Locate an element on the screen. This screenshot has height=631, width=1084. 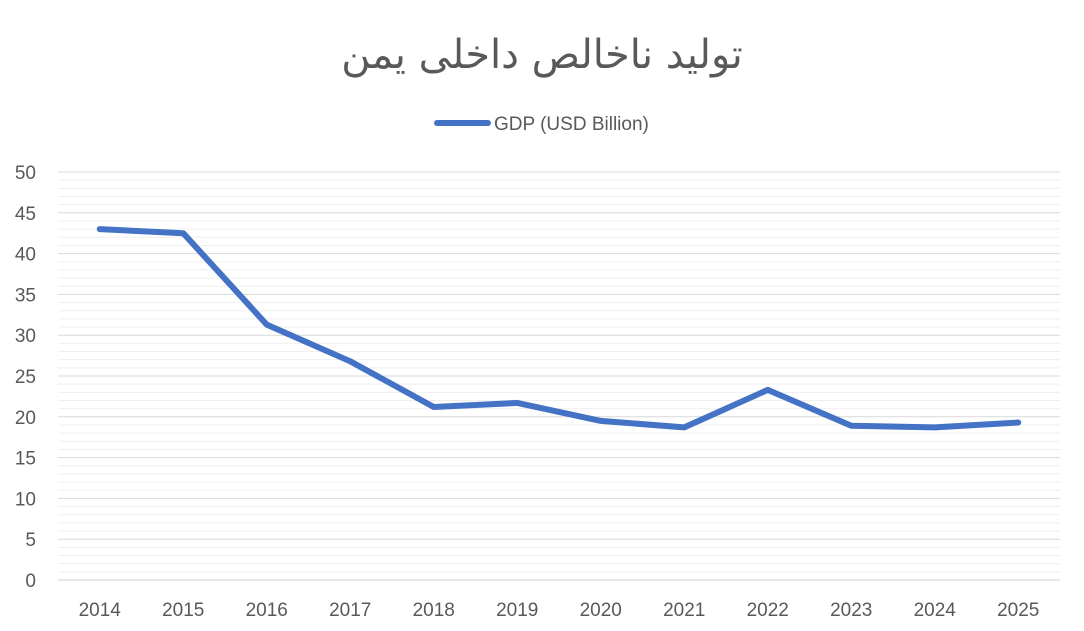
x-tick-label: 2021 is located at coordinates (684, 610).